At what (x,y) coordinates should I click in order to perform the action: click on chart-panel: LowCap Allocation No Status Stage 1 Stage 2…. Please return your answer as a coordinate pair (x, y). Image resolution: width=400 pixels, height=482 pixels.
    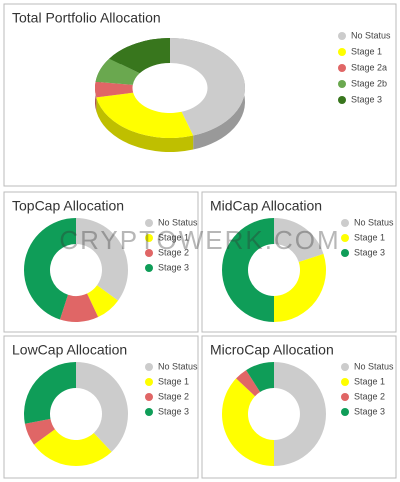
    Looking at the image, I should click on (101, 407).